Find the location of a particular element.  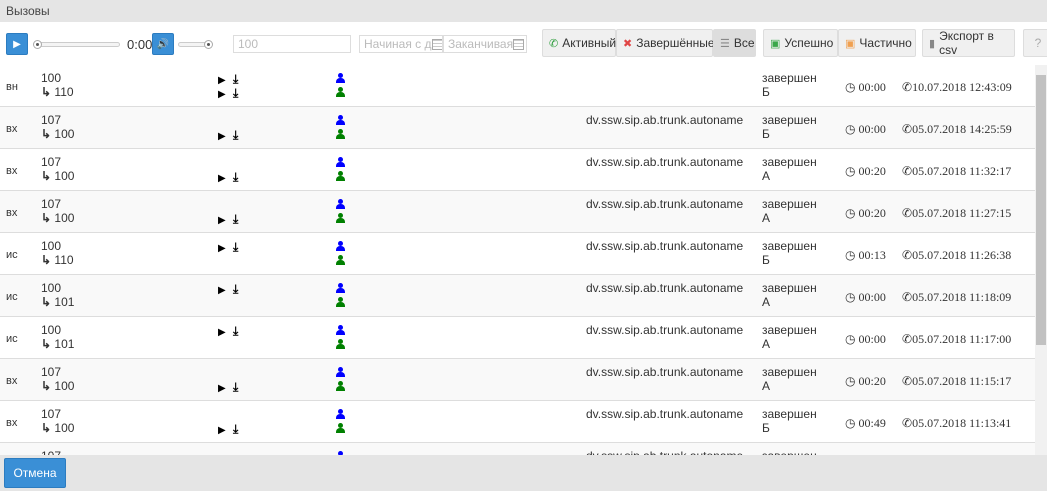

scrollbar-thumb is located at coordinates (1041, 210).